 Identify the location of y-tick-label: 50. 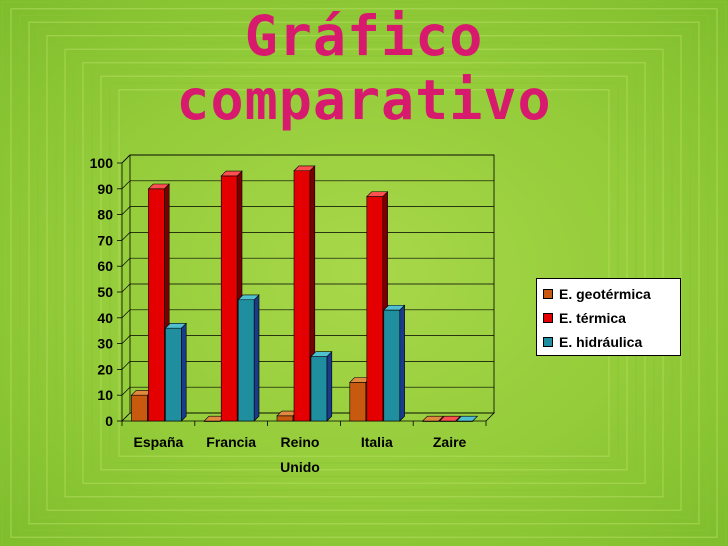
(105, 292).